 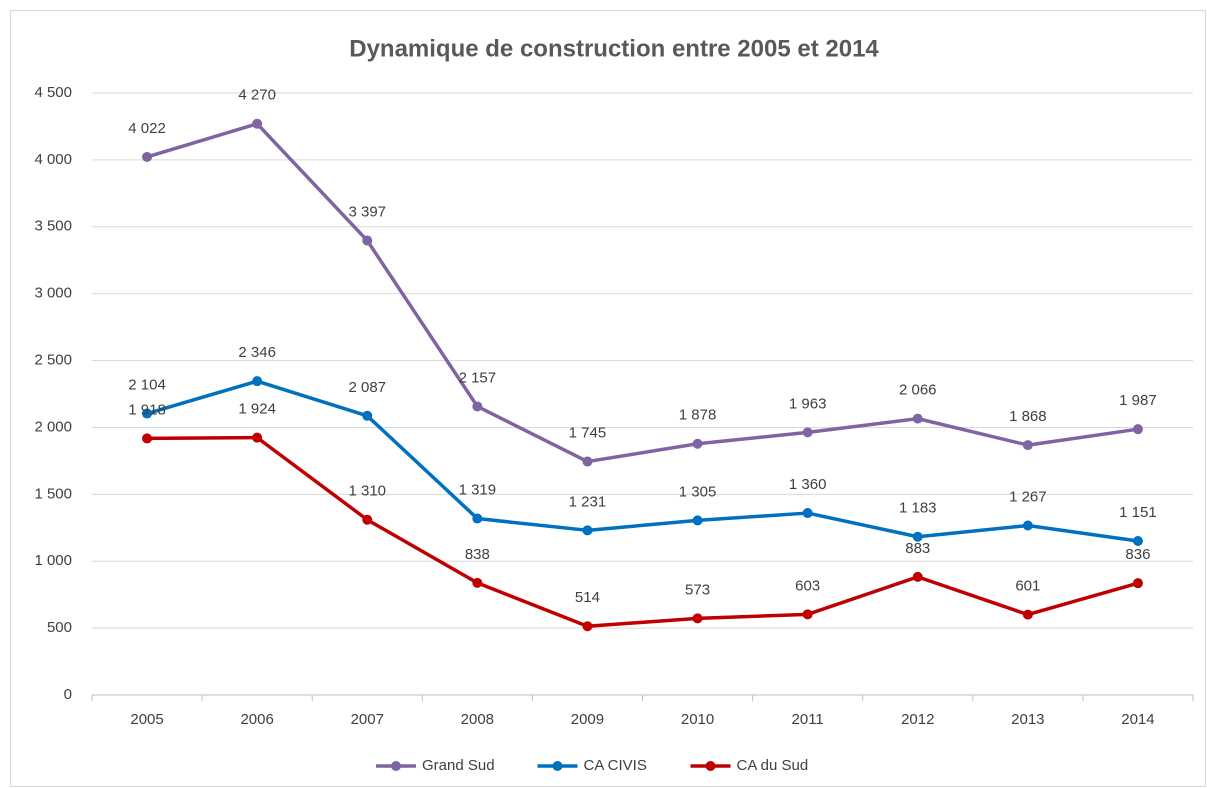 What do you see at coordinates (697, 589) in the screenshot?
I see `data-label: 573` at bounding box center [697, 589].